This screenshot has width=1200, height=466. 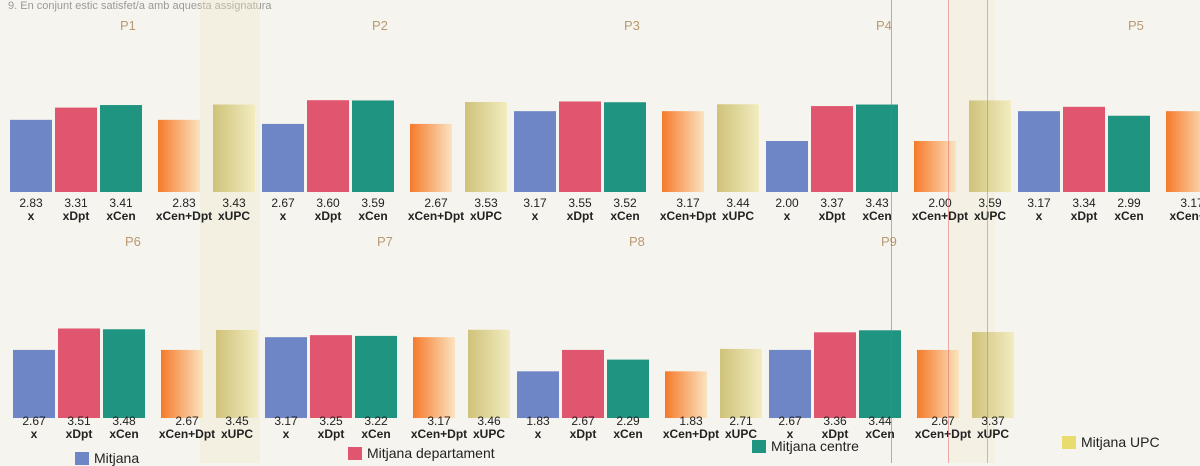 What do you see at coordinates (328, 203) in the screenshot?
I see `value-label: 3.60` at bounding box center [328, 203].